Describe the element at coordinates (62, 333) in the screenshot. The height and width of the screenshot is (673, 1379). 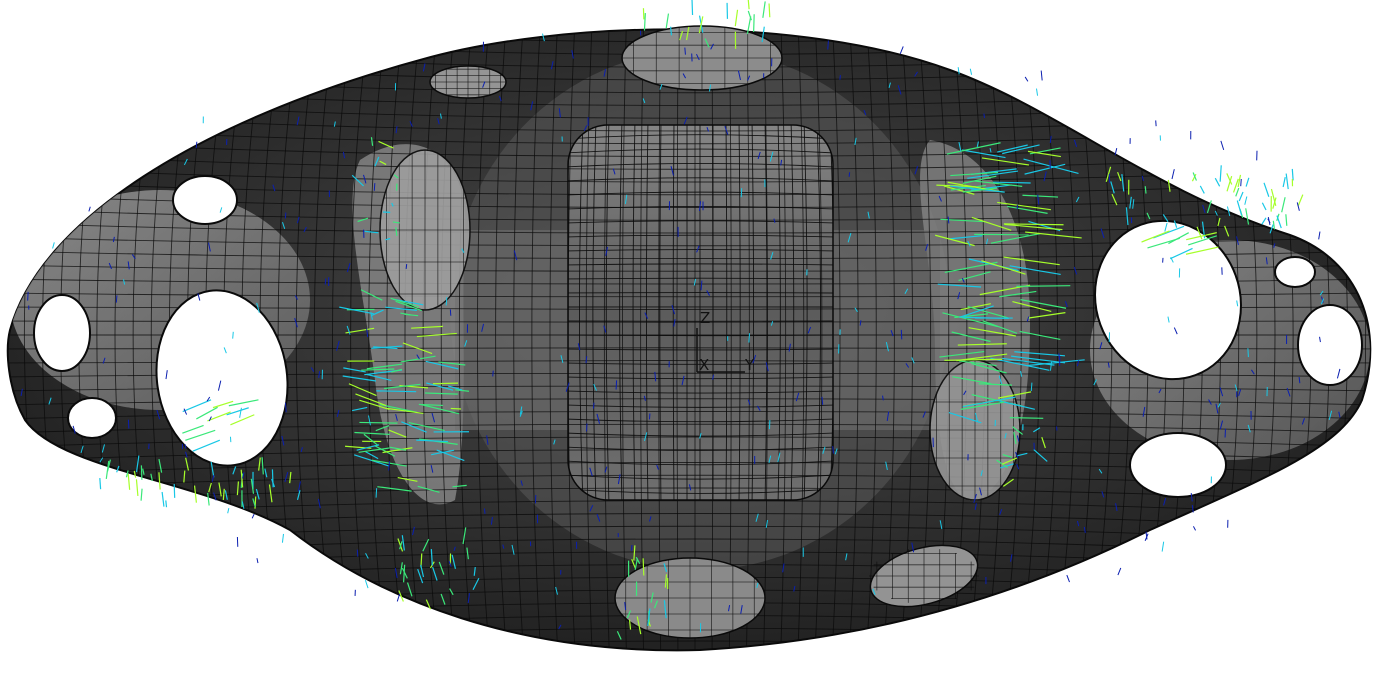
I see `hole-left-upper` at that location.